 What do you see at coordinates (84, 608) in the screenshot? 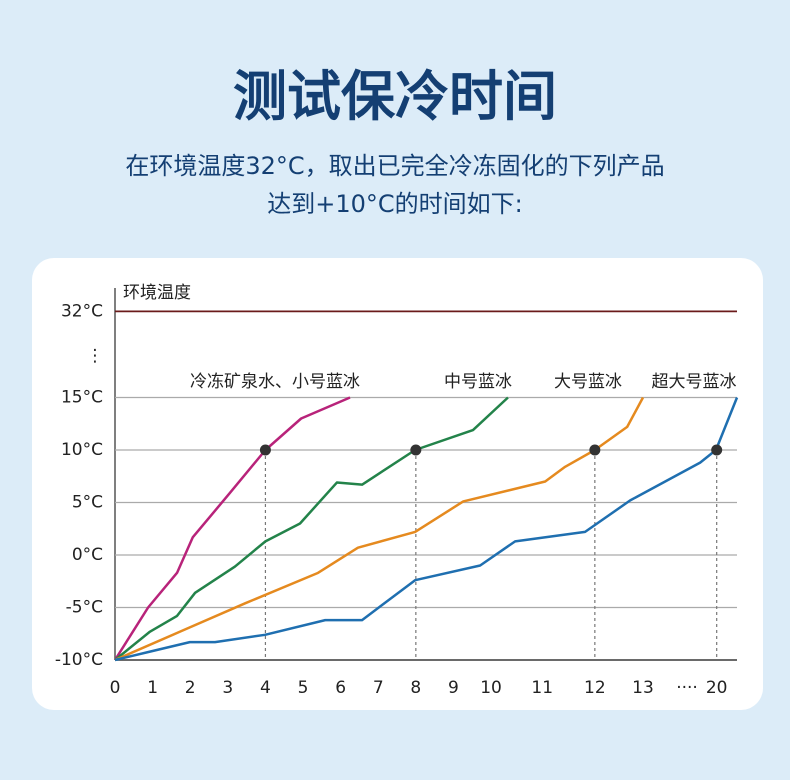
I see `y-tick-label: -5°C` at bounding box center [84, 608].